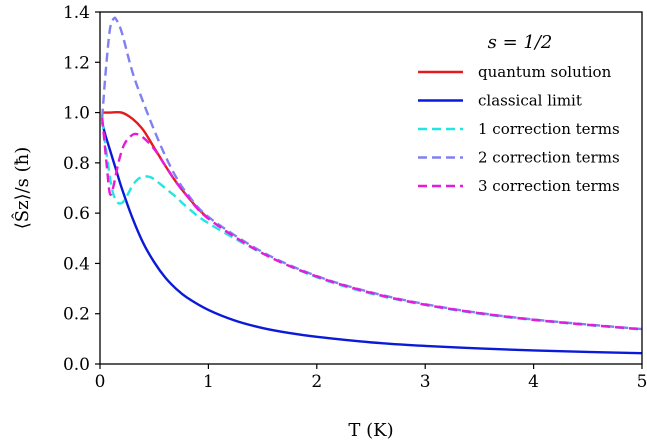 This screenshot has height=446, width=647. Describe the element at coordinates (76, 114) in the screenshot. I see `y-tick-label: 1.0` at that location.